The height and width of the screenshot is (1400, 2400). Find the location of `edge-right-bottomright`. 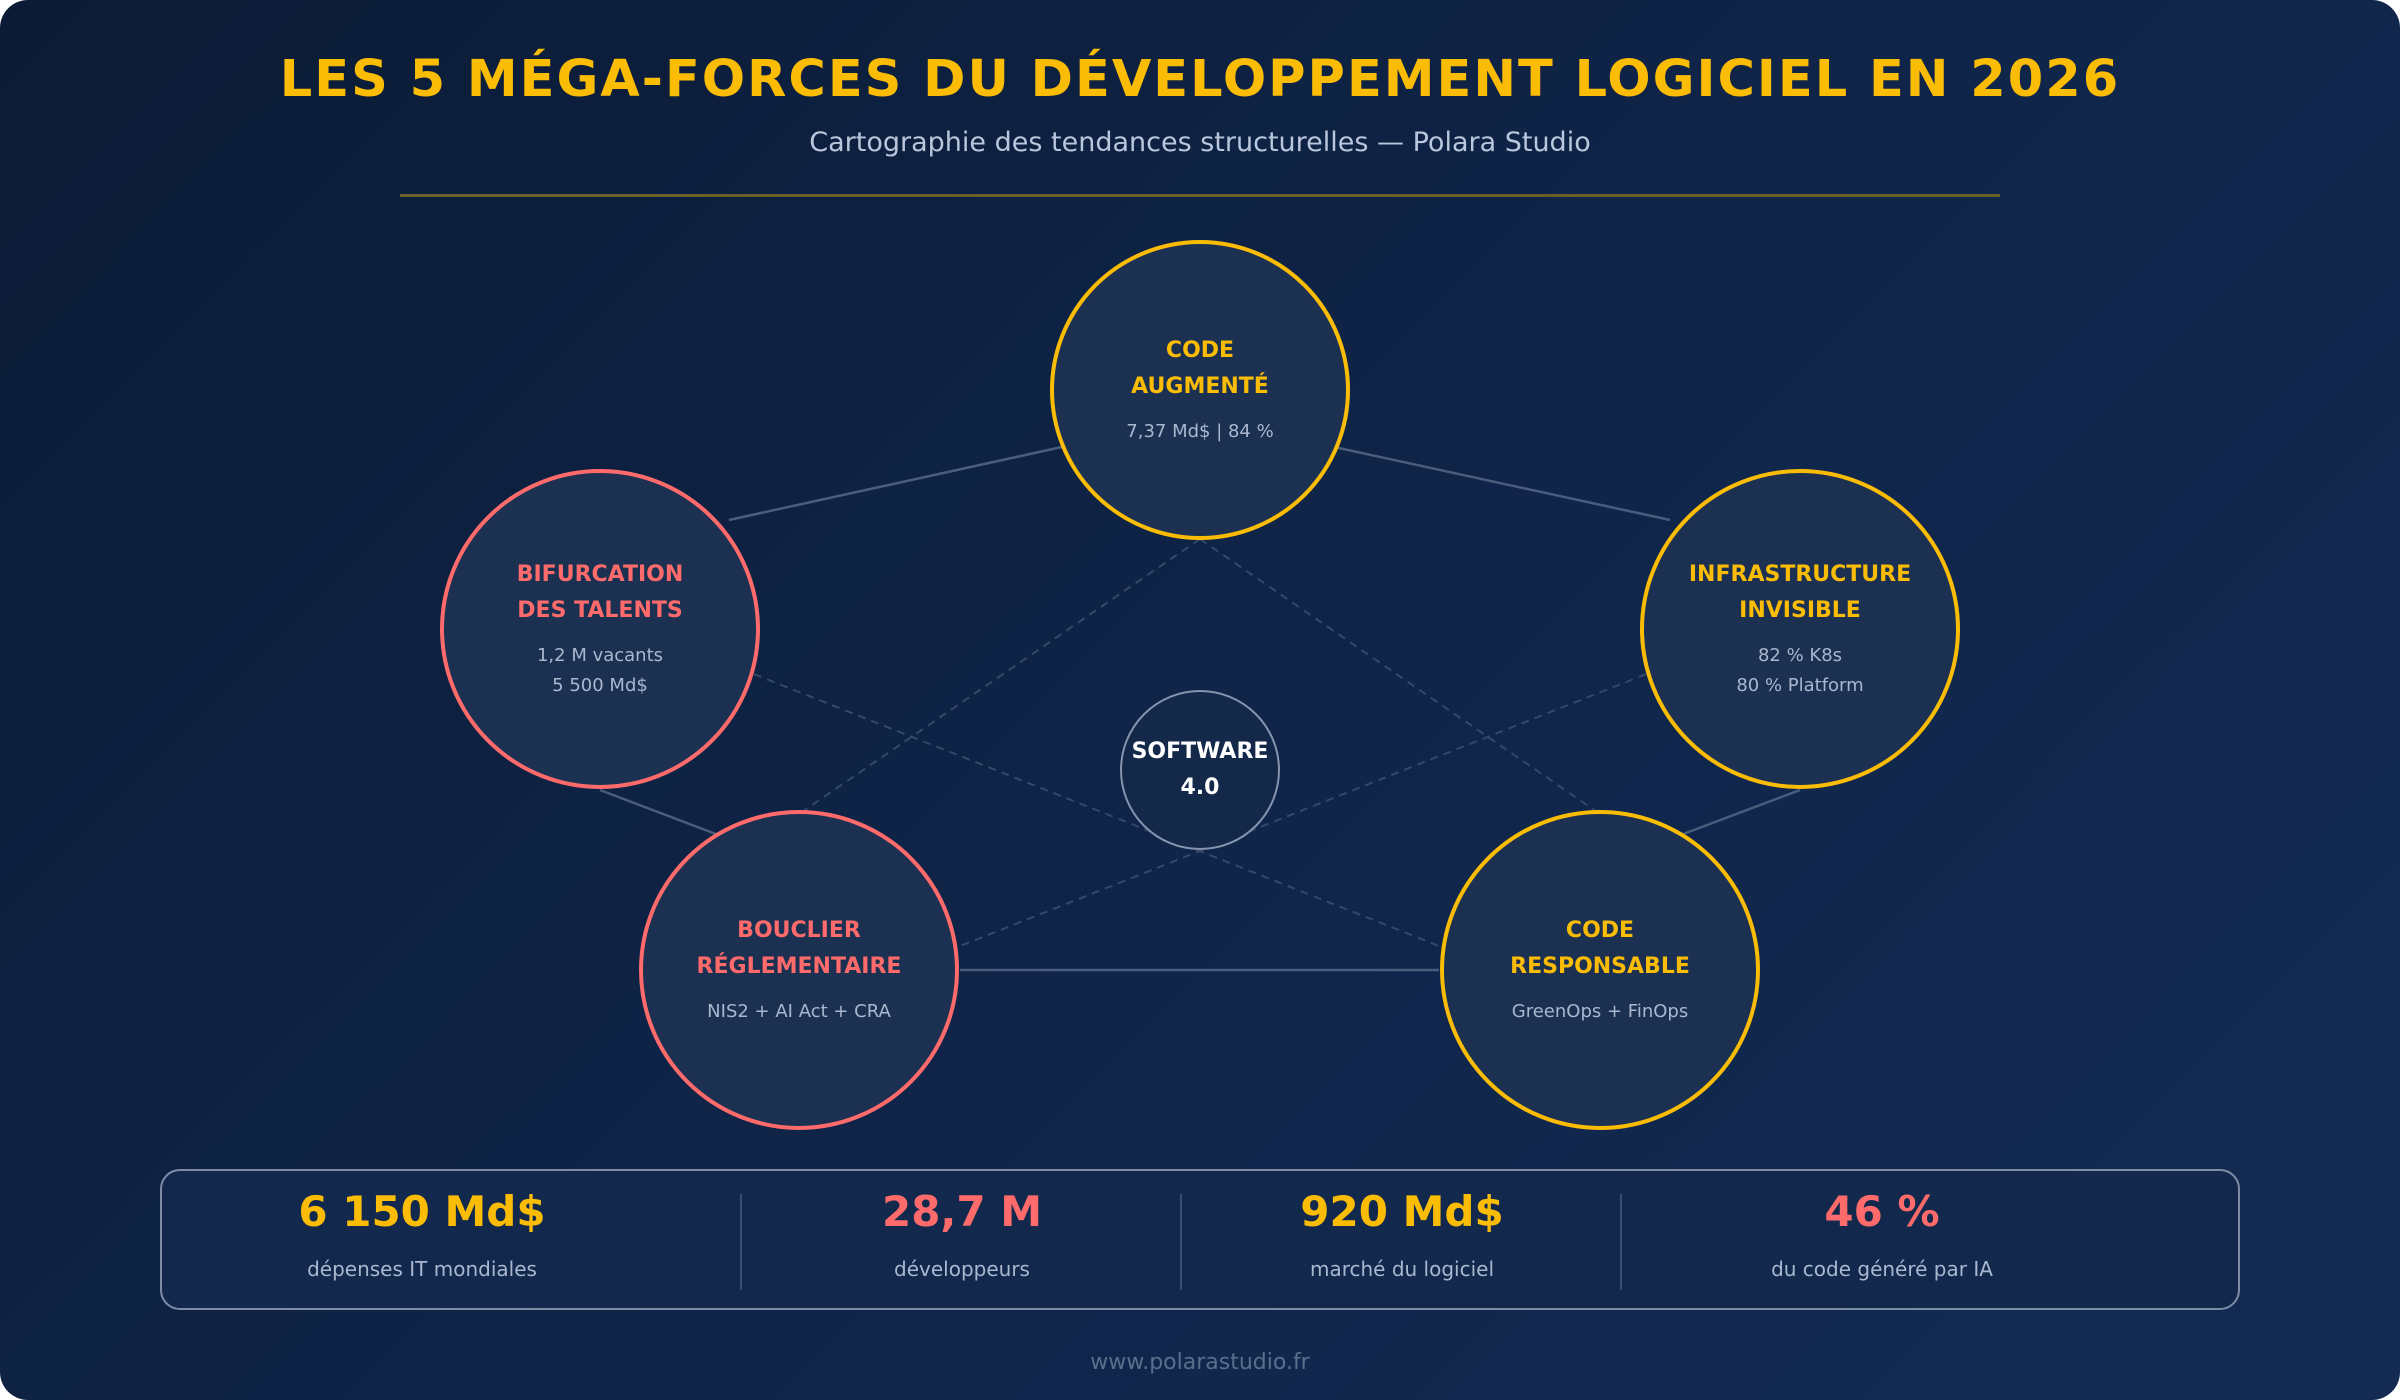

edge-right-bottomright is located at coordinates (1735, 814).